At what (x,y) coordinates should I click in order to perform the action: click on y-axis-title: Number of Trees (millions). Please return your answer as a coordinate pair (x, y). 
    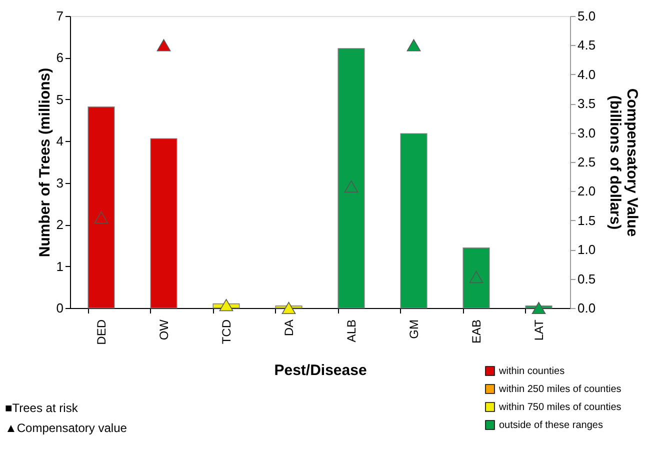
    Looking at the image, I should click on (45, 163).